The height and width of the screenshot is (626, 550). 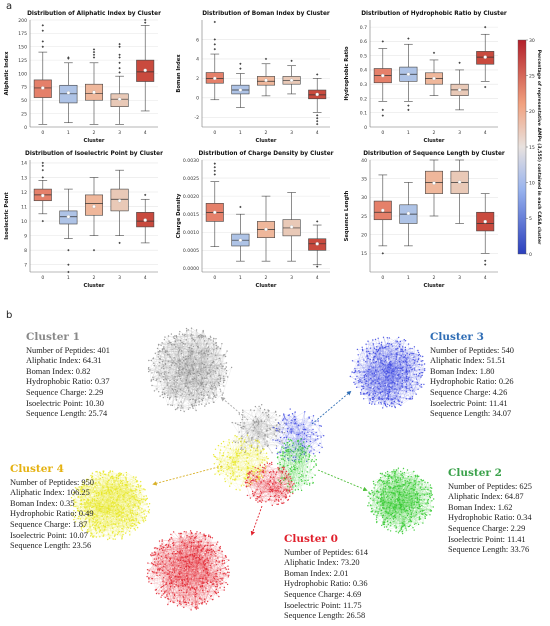 I want to click on y-tick-label: 150, so click(x=22, y=48).